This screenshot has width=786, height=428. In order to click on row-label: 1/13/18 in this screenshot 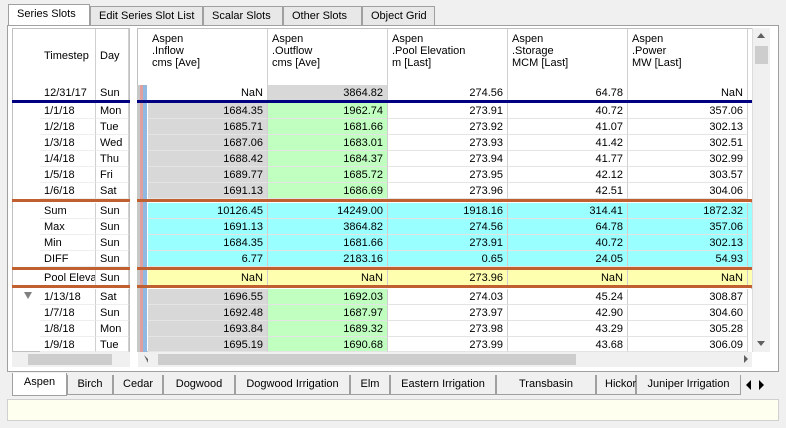, I will do `click(68, 297)`.